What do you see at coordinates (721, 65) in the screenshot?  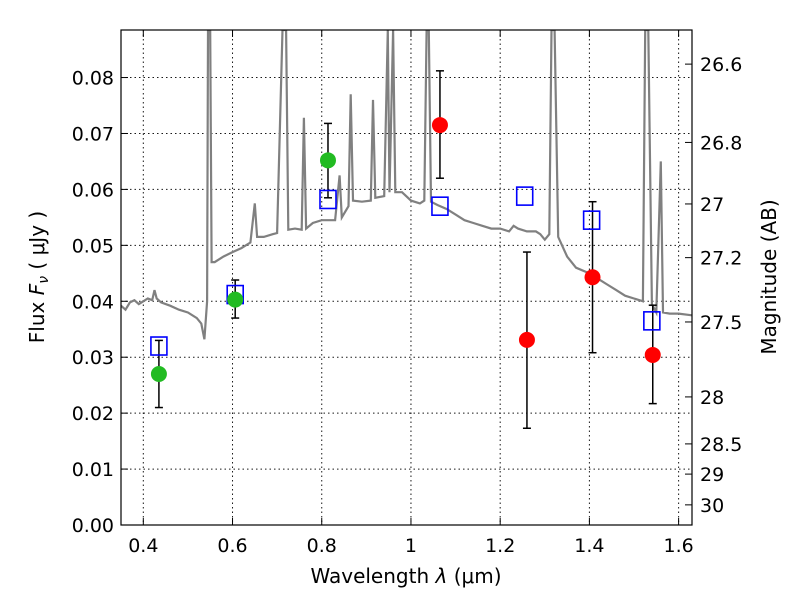 I see `y2-tick-label: 26.6` at bounding box center [721, 65].